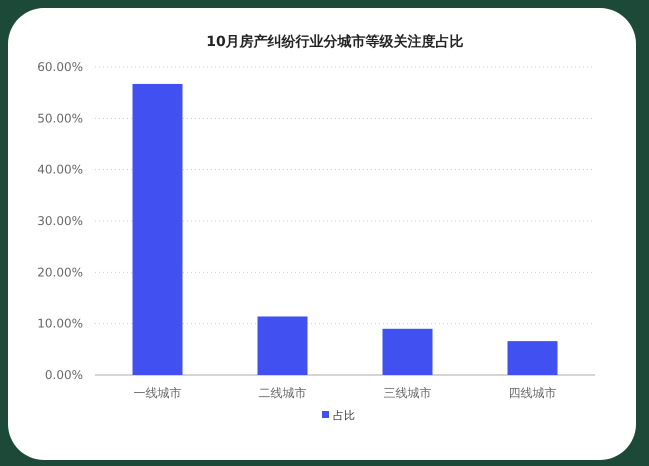  Describe the element at coordinates (408, 393) in the screenshot. I see `x-tick-label: 三线城市` at that location.